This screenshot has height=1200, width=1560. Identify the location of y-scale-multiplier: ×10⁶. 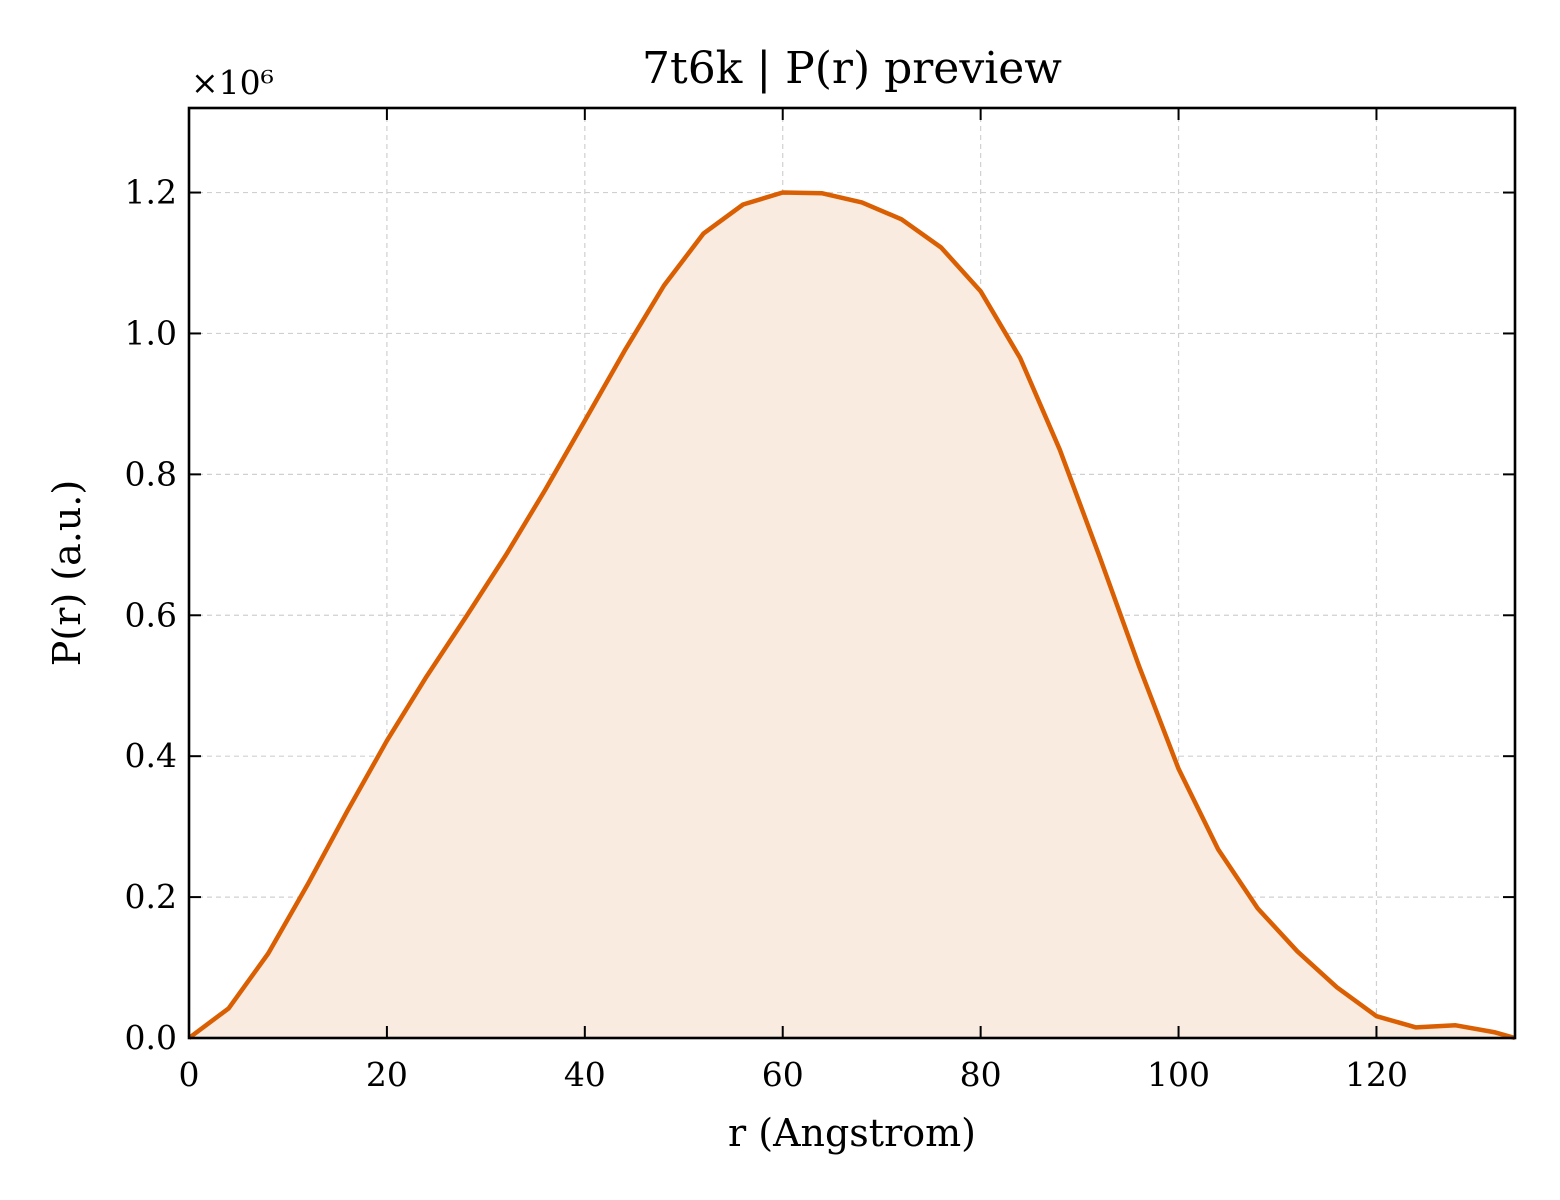
(232, 82).